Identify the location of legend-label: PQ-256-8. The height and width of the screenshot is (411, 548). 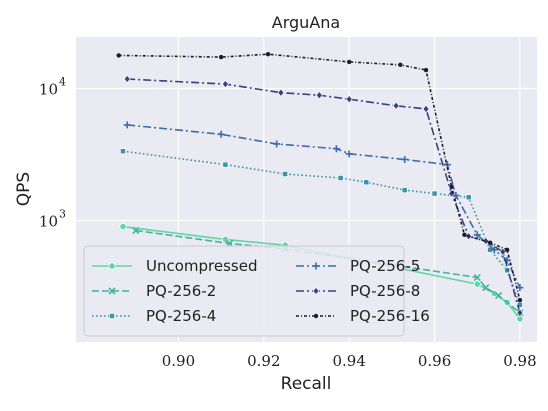
(385, 291).